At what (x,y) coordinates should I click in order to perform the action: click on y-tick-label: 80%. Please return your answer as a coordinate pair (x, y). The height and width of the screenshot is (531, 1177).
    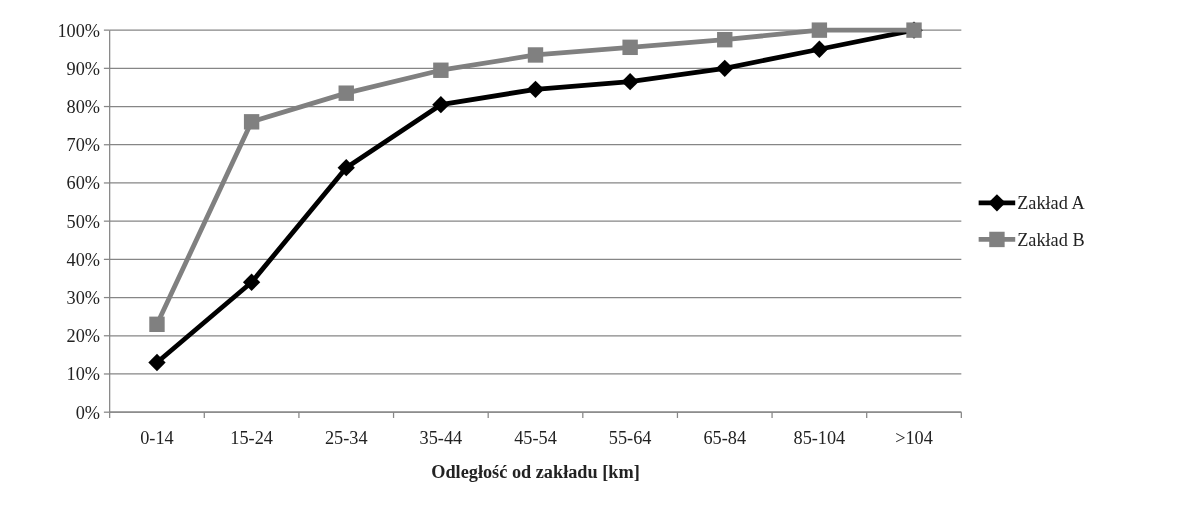
    Looking at the image, I should click on (83, 106).